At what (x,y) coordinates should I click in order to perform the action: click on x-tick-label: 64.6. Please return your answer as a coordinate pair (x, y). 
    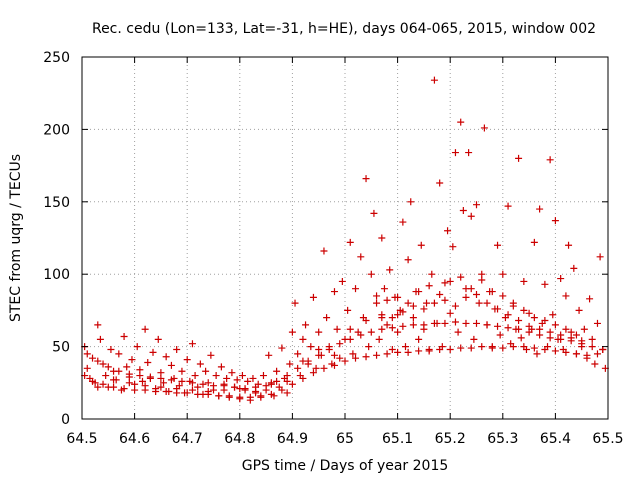
    Looking at the image, I should click on (134, 439).